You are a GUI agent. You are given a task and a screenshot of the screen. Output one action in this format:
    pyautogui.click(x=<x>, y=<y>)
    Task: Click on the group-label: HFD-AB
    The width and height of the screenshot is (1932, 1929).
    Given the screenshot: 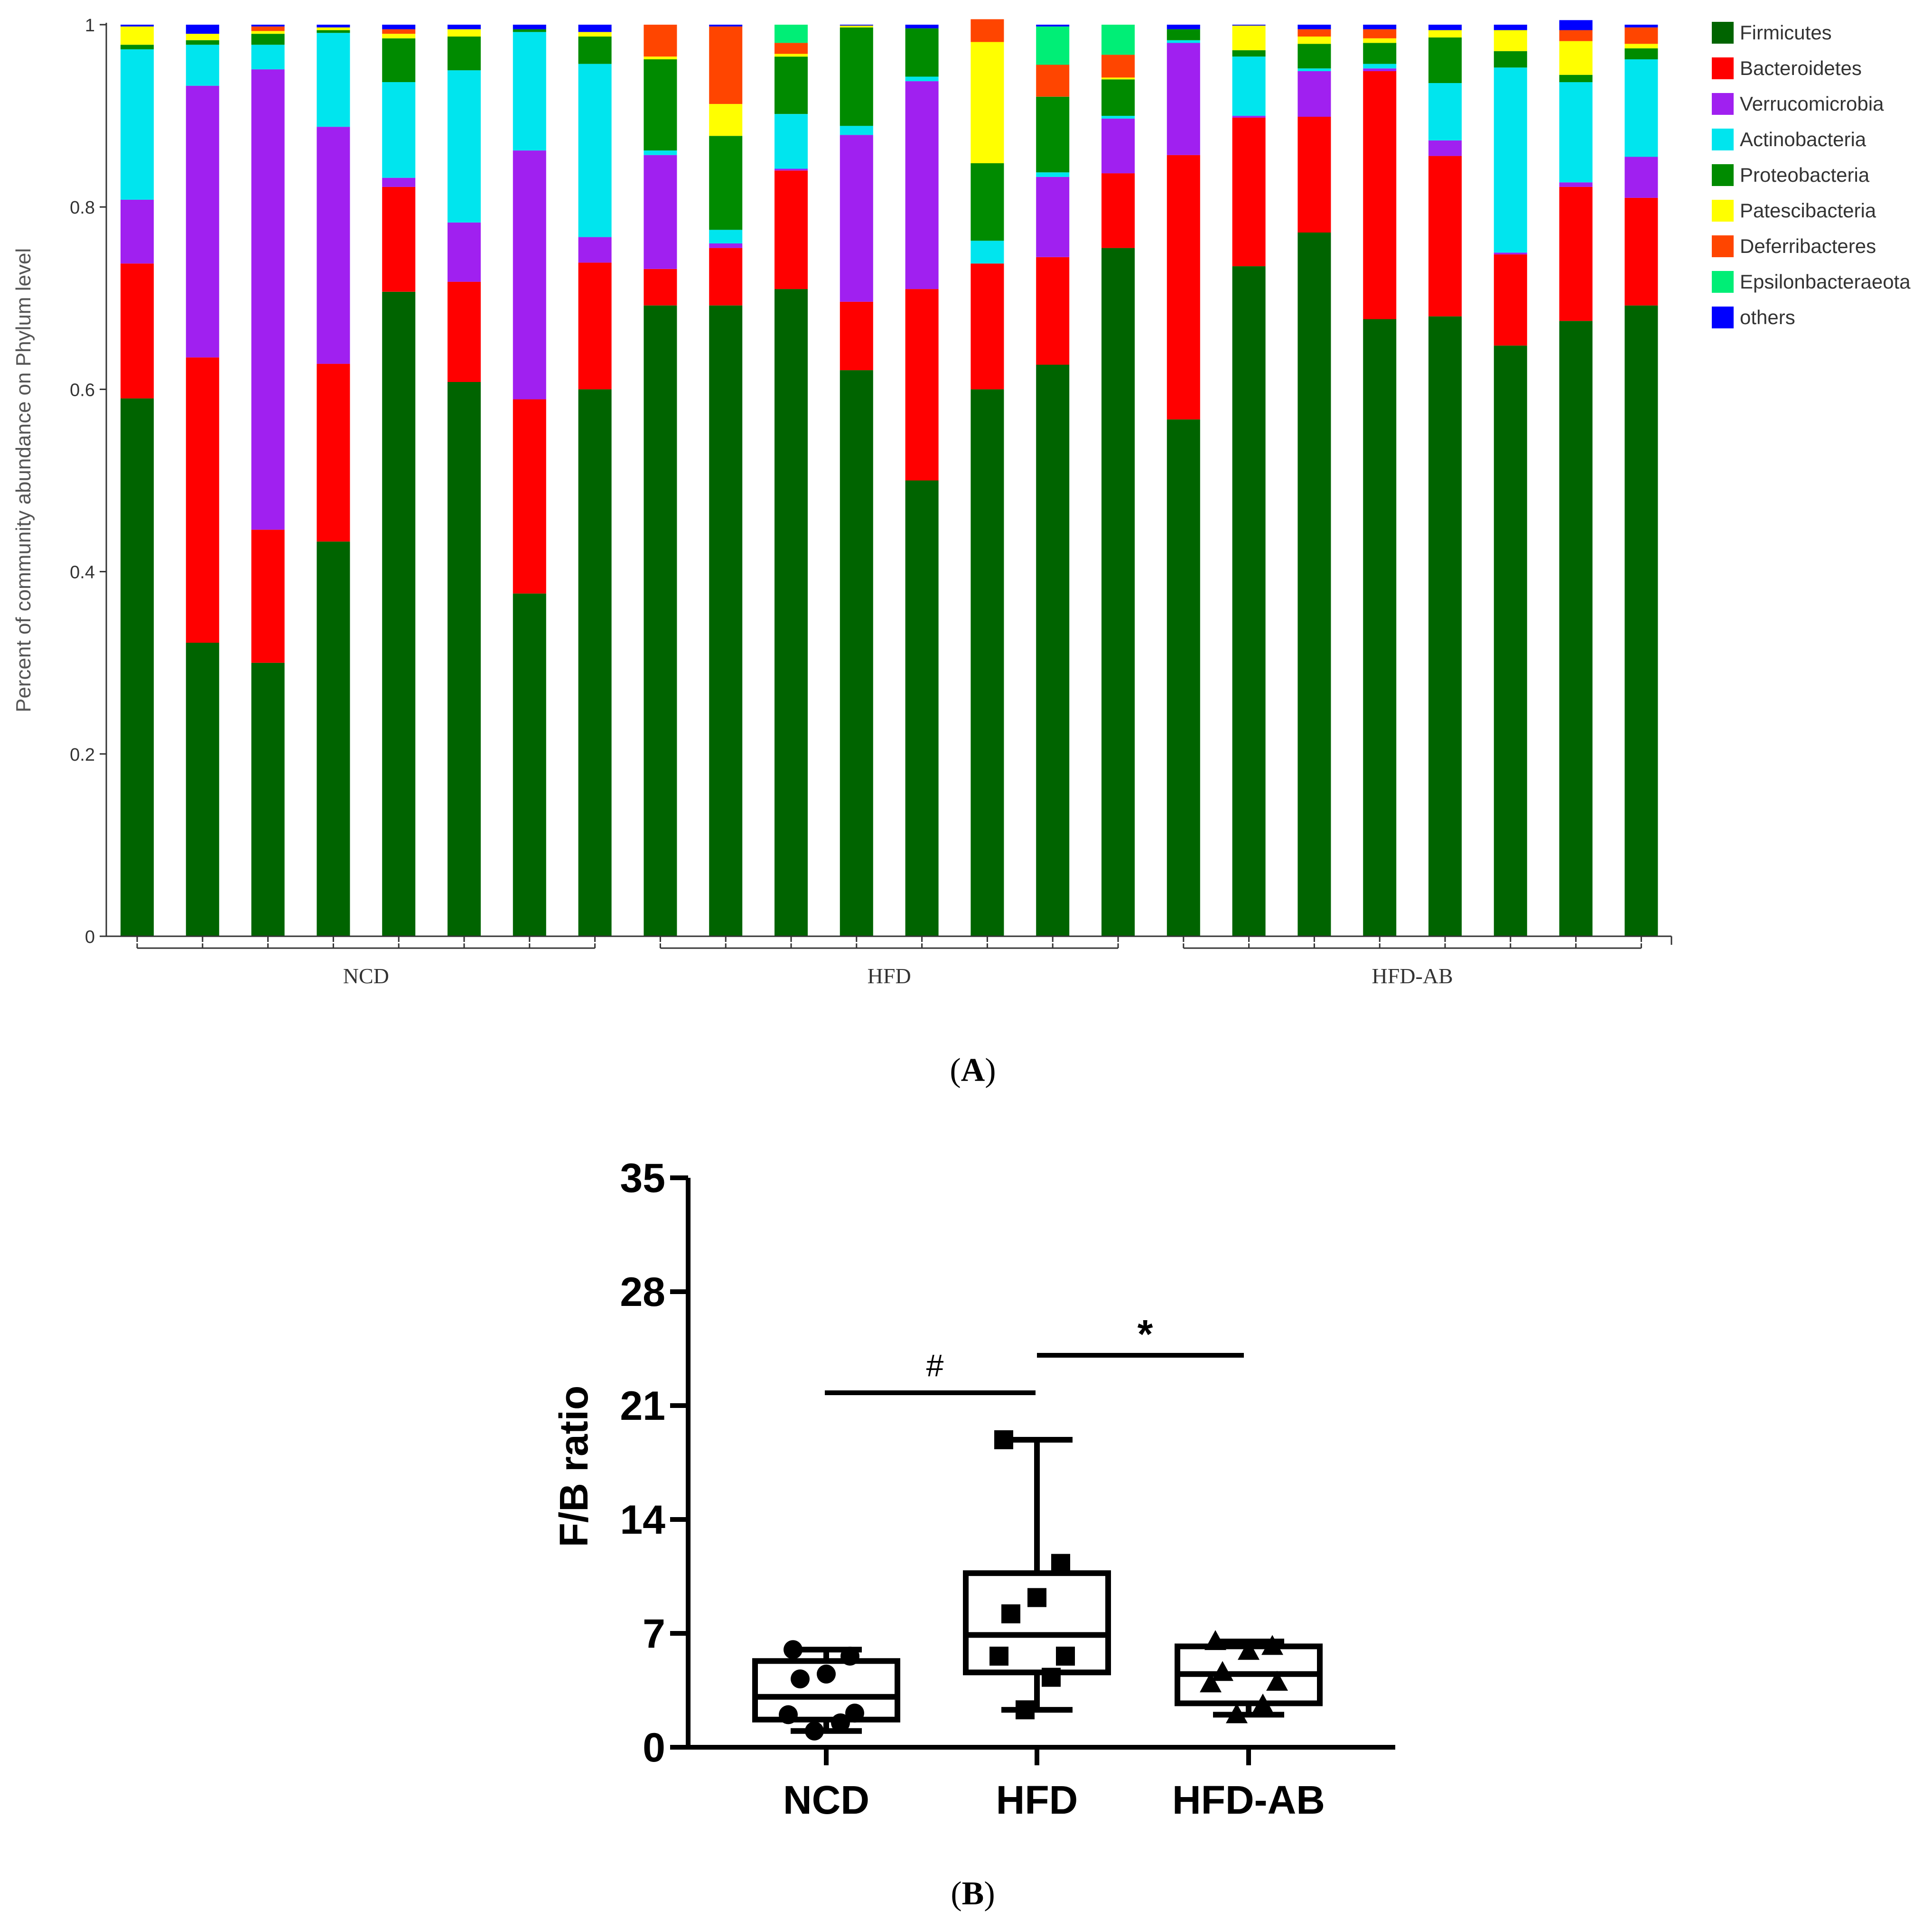 What is the action you would take?
    pyautogui.click(x=1412, y=976)
    